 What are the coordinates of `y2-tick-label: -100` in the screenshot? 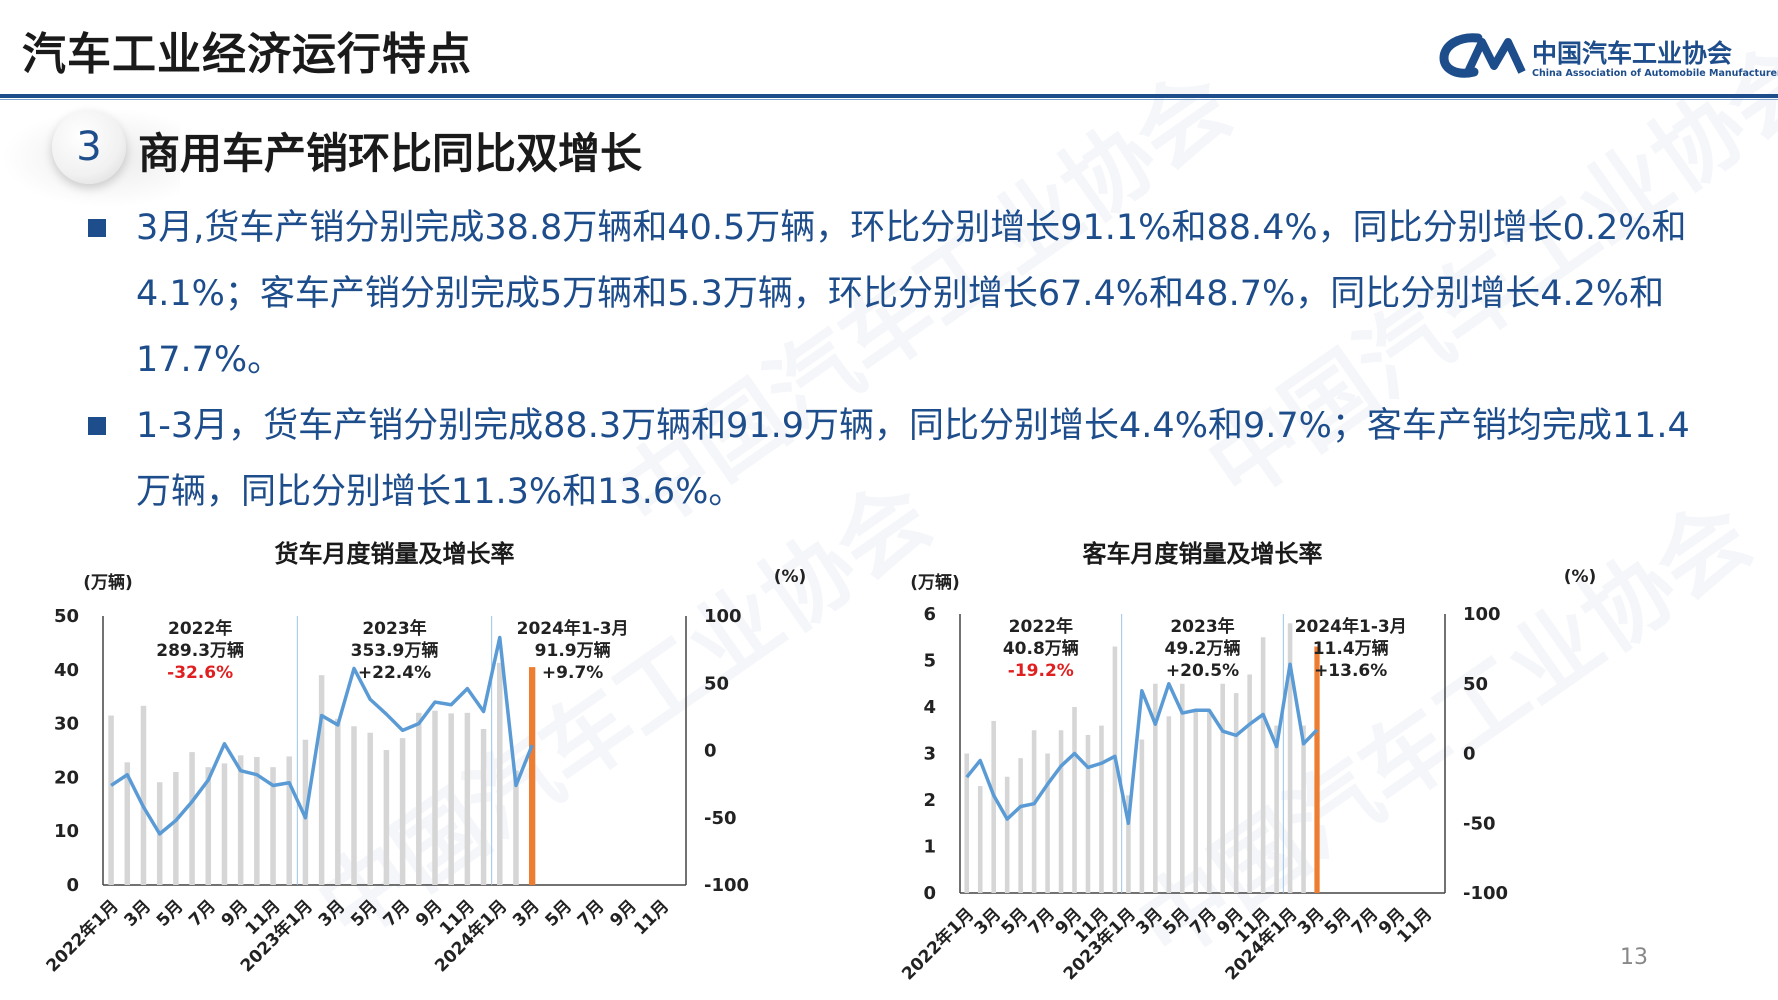 It's located at (1485, 893).